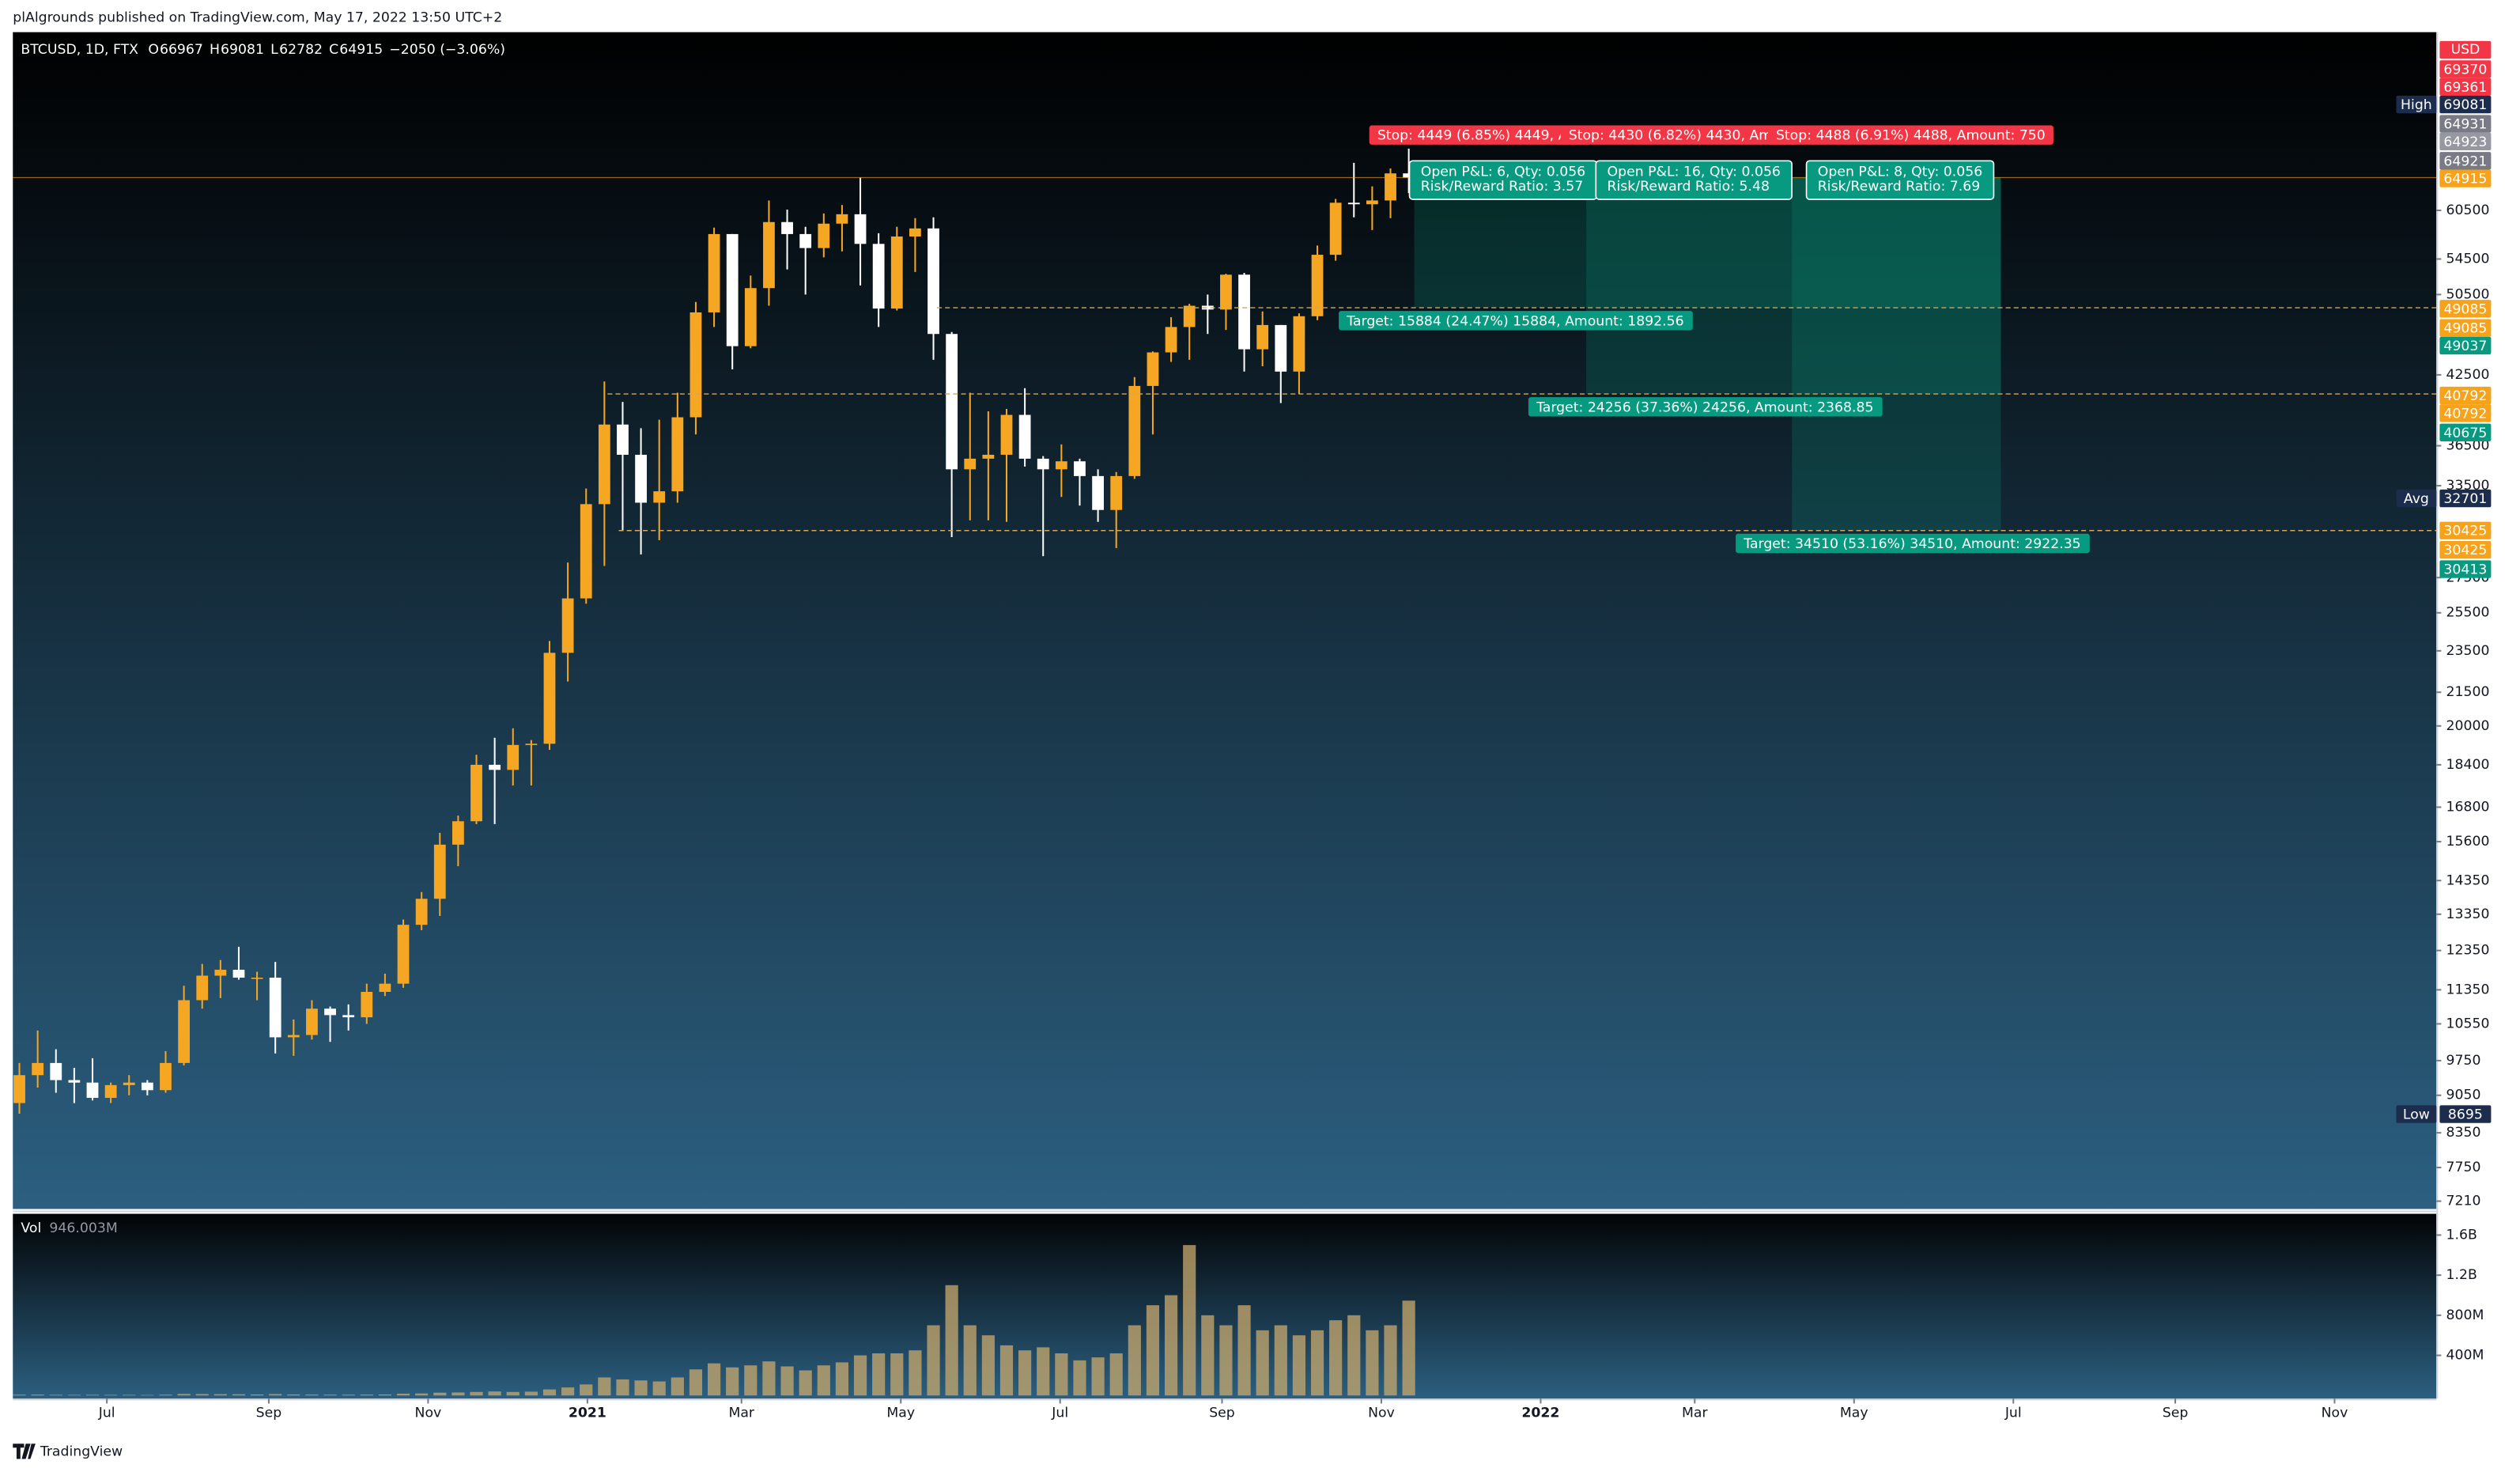  What do you see at coordinates (2463, 1202) in the screenshot?
I see `y-tick-label: 7210` at bounding box center [2463, 1202].